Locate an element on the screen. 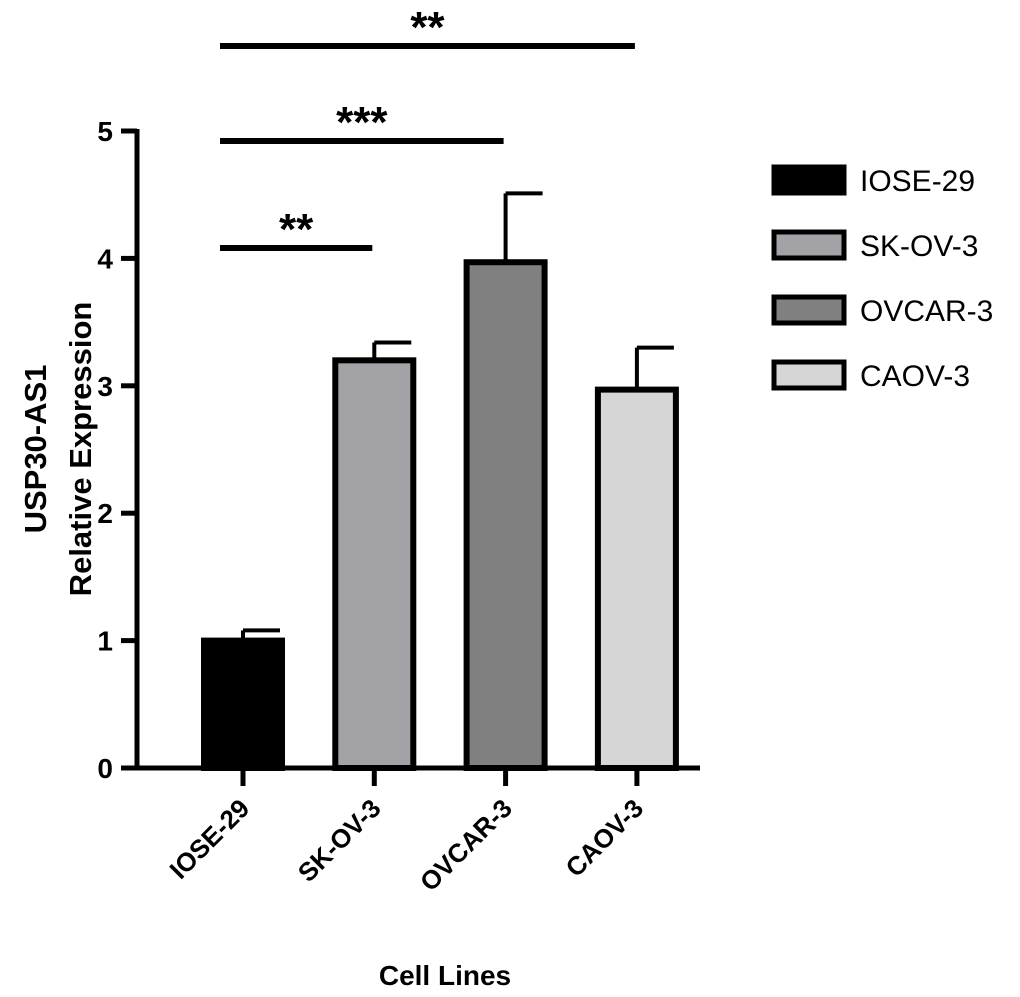 The height and width of the screenshot is (997, 1020). x-axis-label: Cell Lines is located at coordinates (445, 975).